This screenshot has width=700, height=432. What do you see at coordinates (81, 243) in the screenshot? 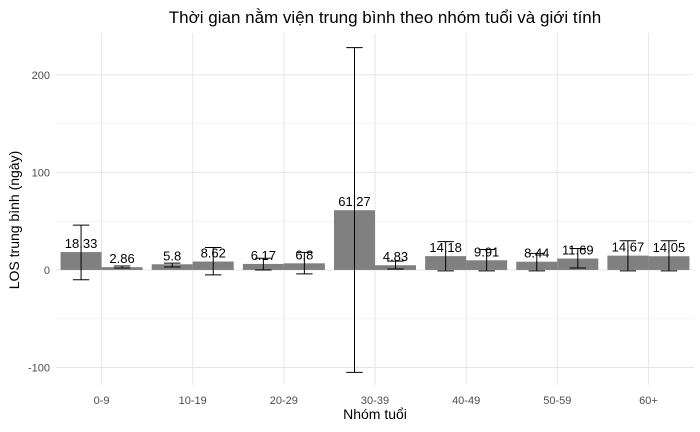
I see `data-label: 18.33` at bounding box center [81, 243].